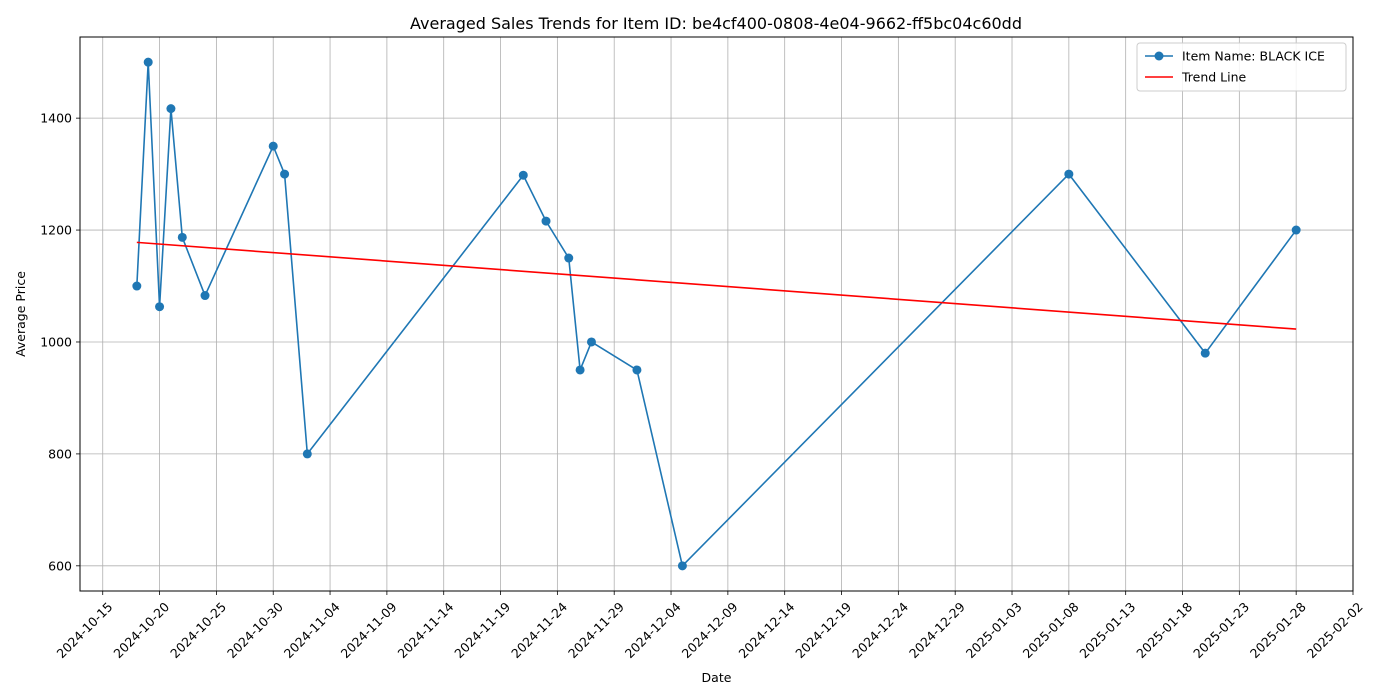  Describe the element at coordinates (937, 630) in the screenshot. I see `x-tick-label: 2024-12-29` at that location.